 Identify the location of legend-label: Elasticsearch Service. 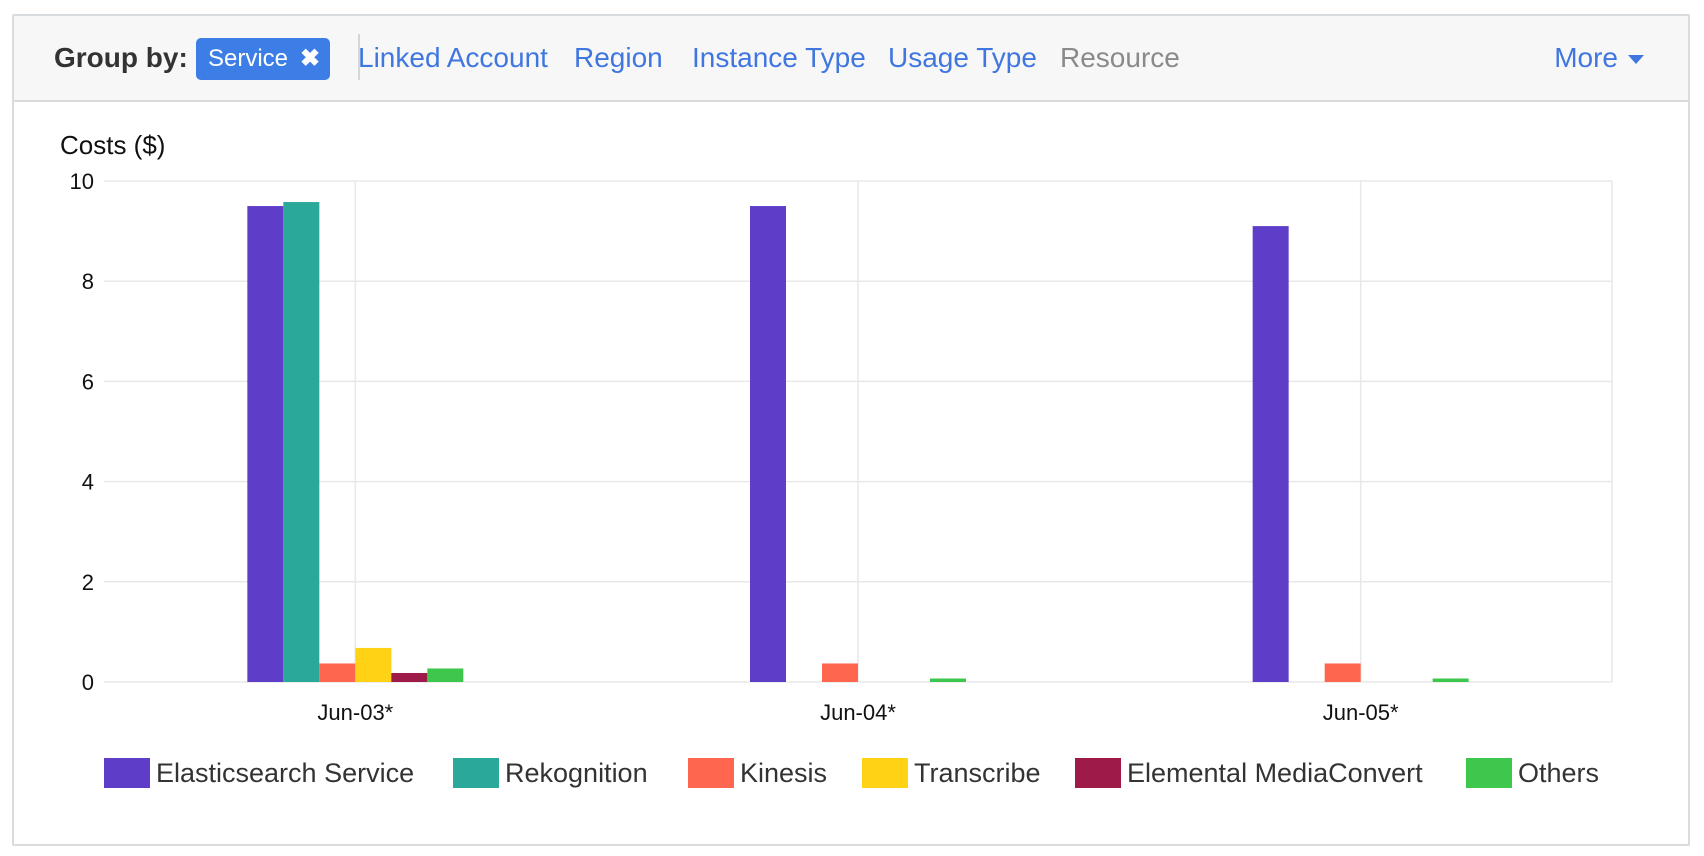
(285, 773).